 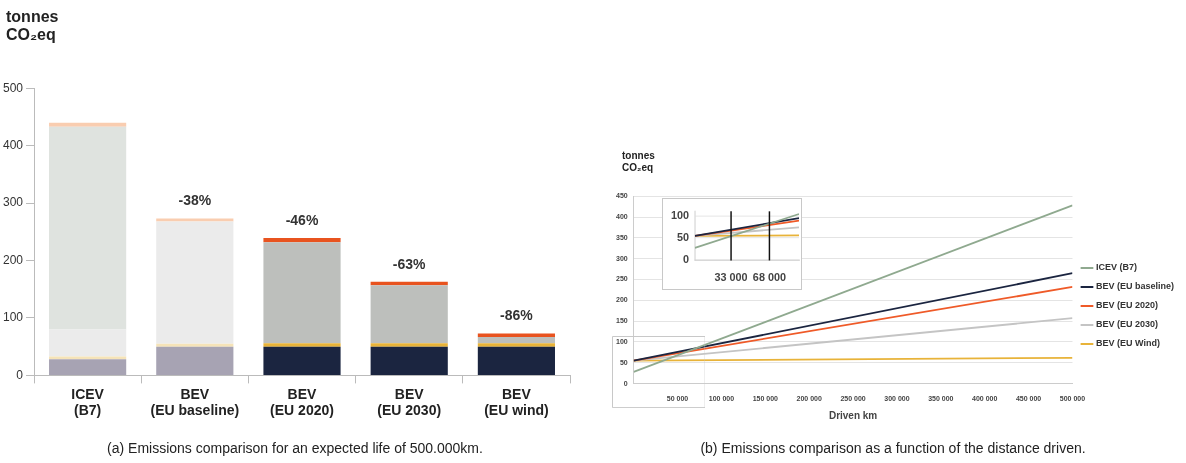 I want to click on x-tick-label: 68 000, so click(x=769, y=276).